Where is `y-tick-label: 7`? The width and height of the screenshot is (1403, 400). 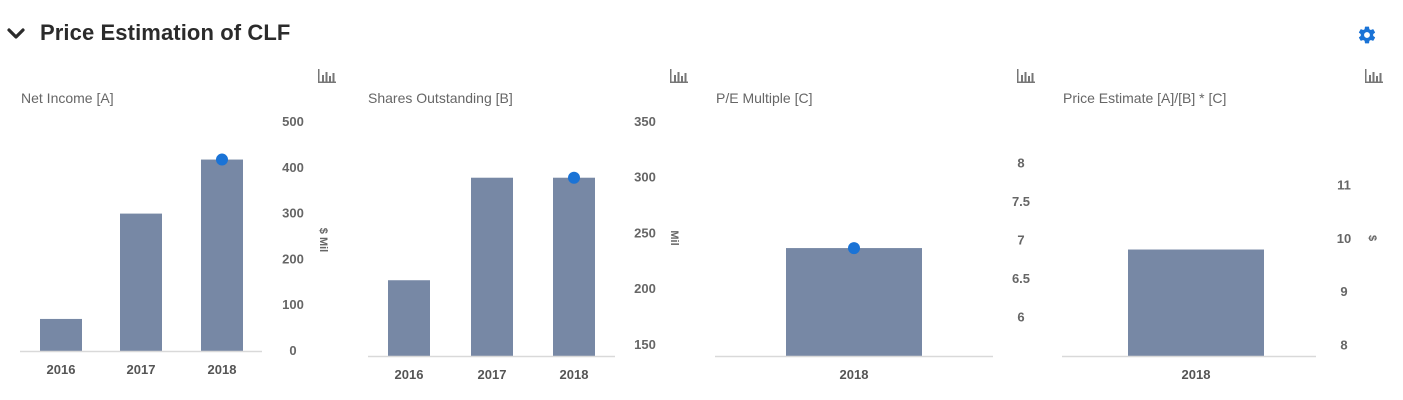 y-tick-label: 7 is located at coordinates (1020, 239).